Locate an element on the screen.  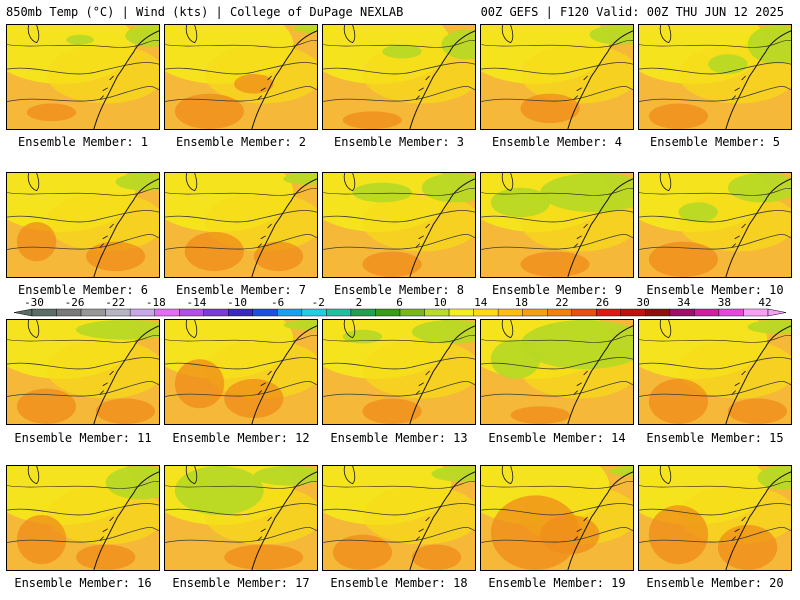
colorbar-tick-label: 6 is located at coordinates (399, 302).